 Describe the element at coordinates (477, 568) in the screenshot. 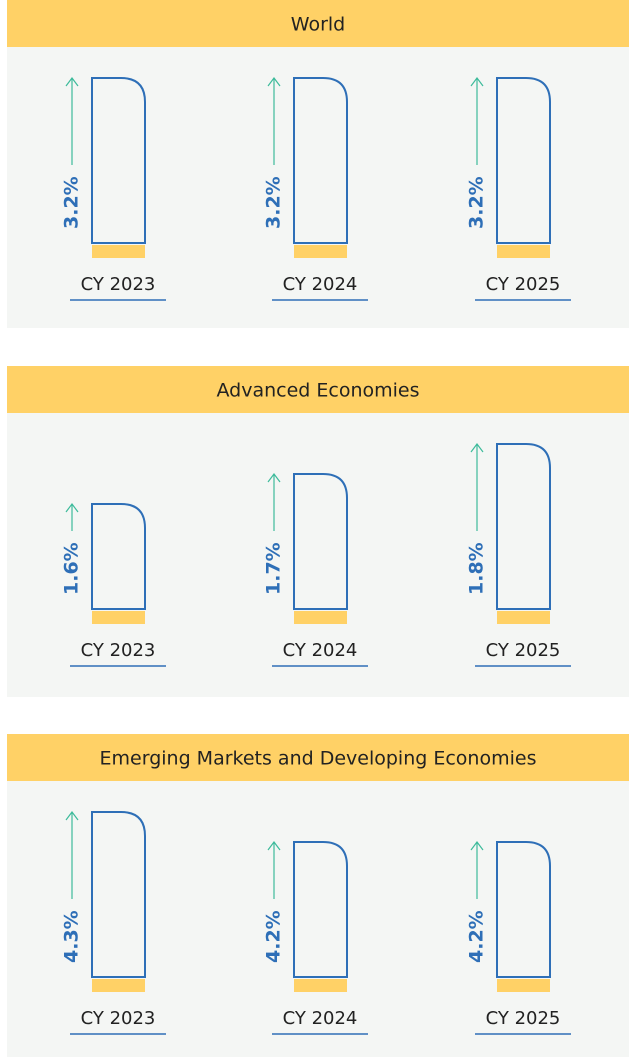

I see `value-label: 1.8%` at that location.